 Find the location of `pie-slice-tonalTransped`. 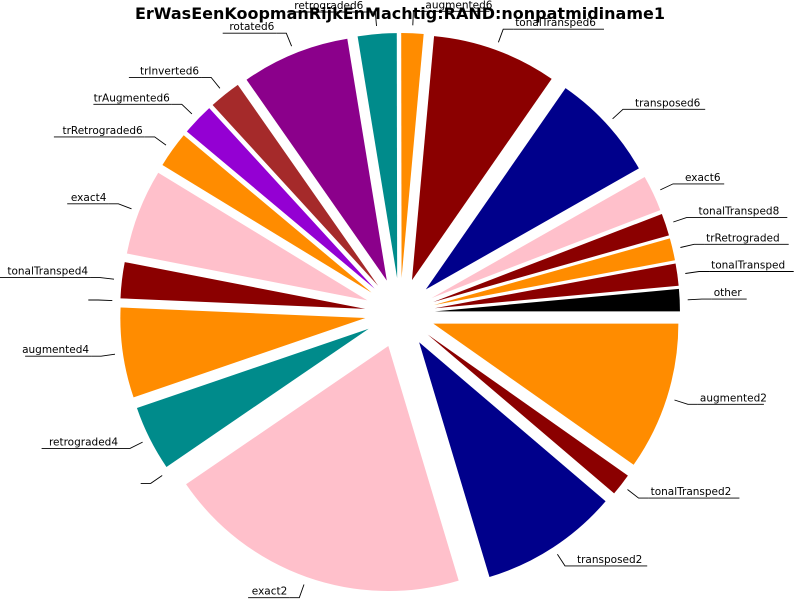

pie-slice-tonalTransped is located at coordinates (556, 286).